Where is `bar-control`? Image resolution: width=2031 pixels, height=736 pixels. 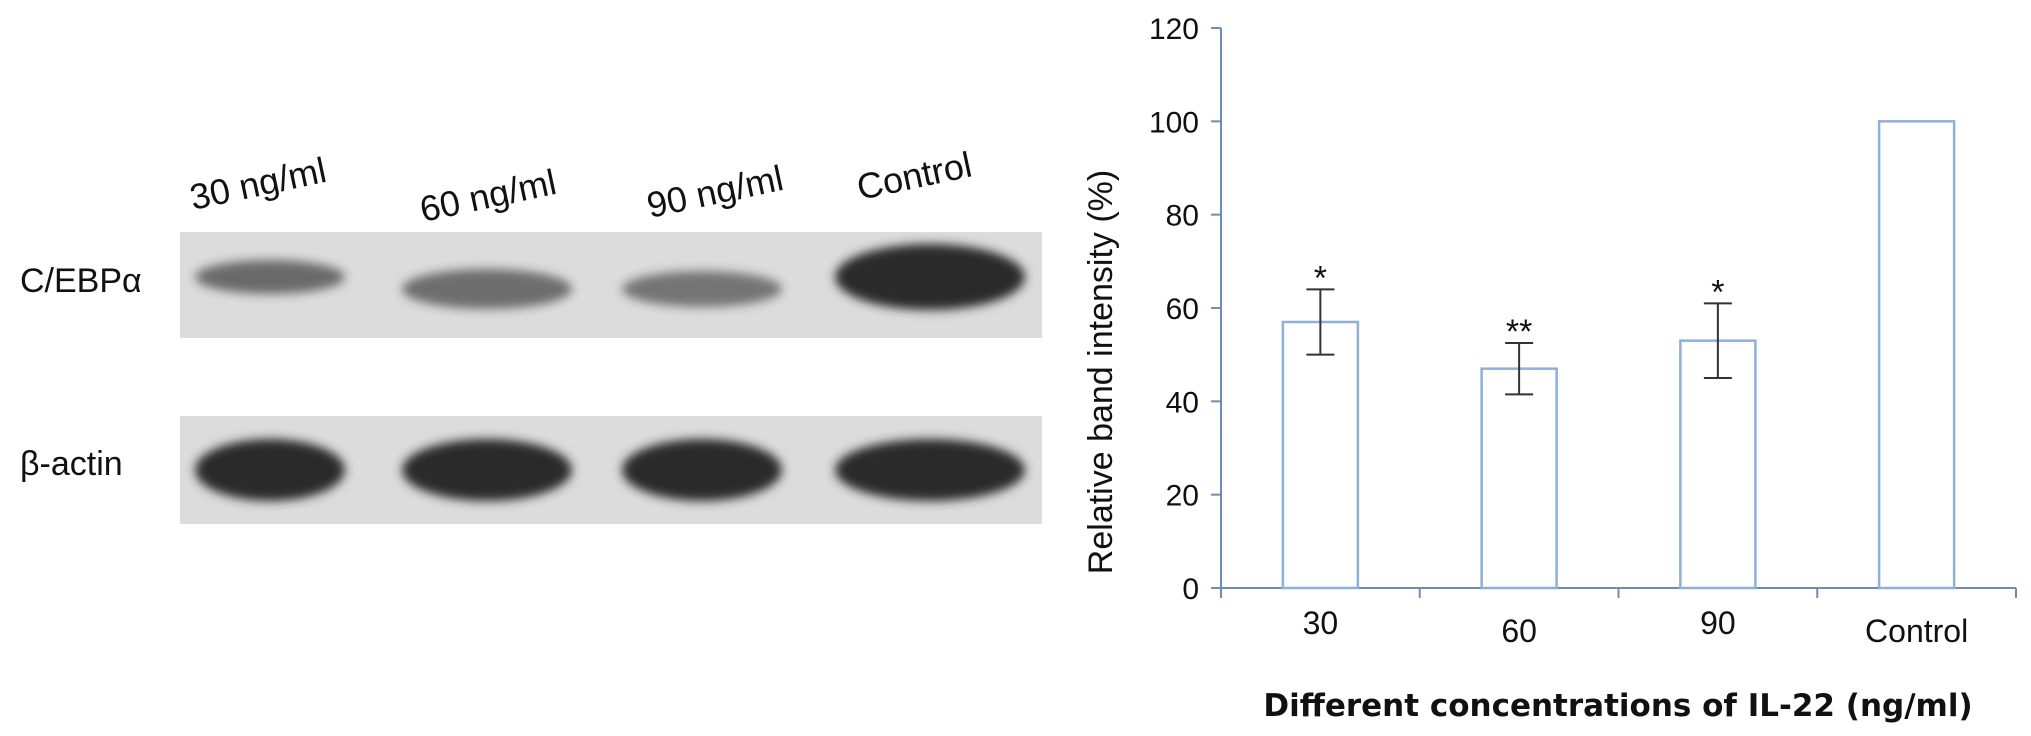 bar-control is located at coordinates (1916, 355).